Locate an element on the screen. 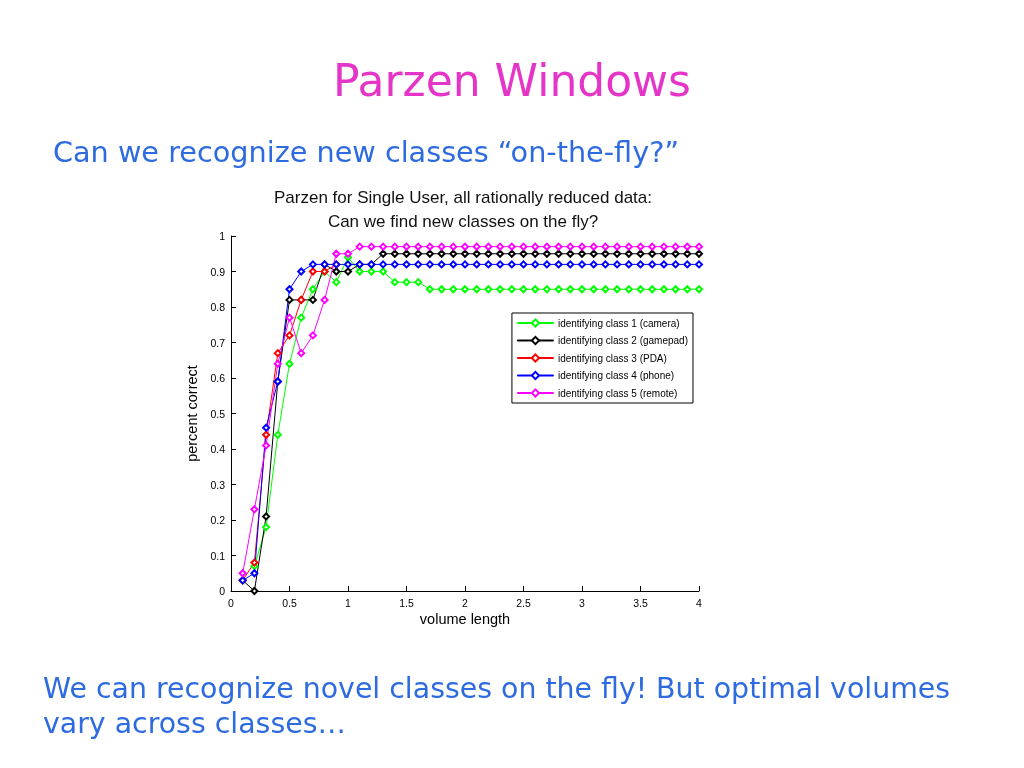 The width and height of the screenshot is (1024, 768). x-axis-title: volume length is located at coordinates (465, 618).